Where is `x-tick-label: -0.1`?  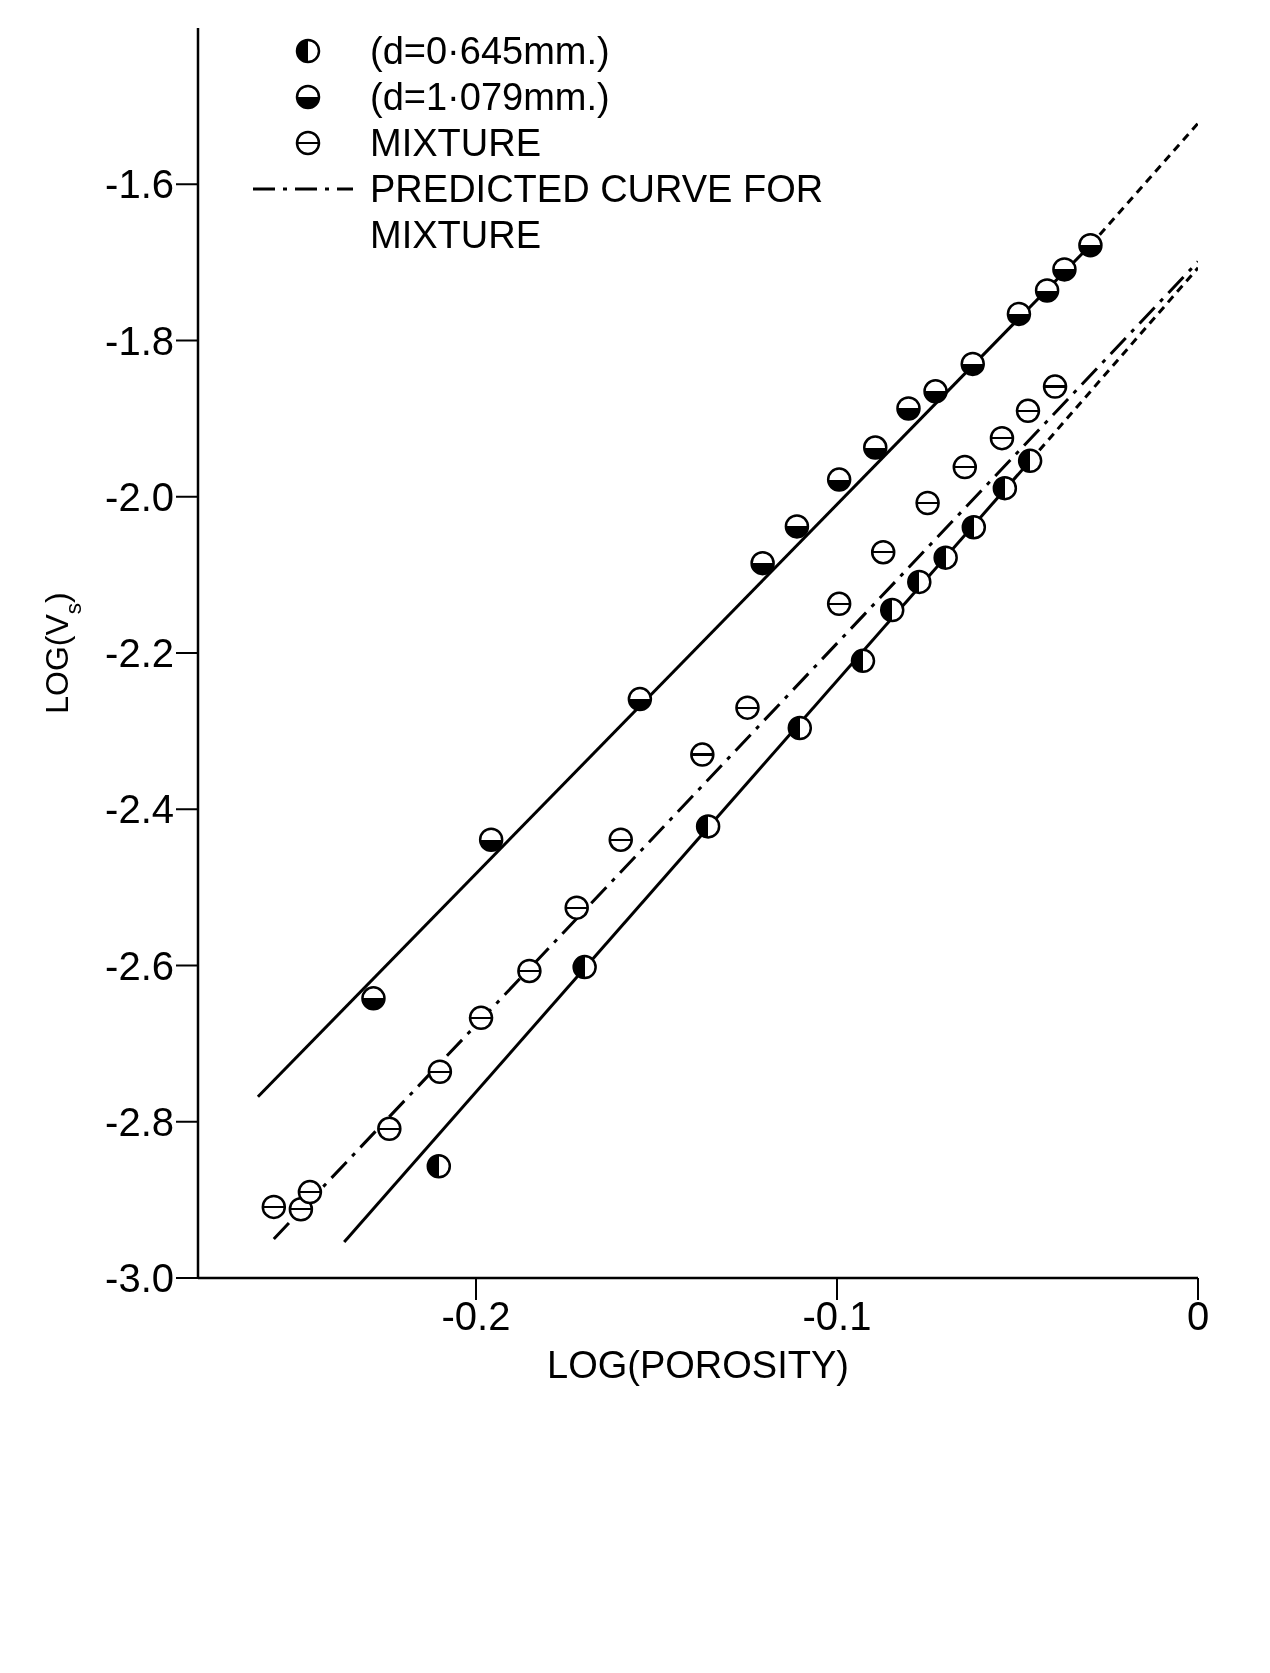
x-tick-label: -0.1 is located at coordinates (837, 1316).